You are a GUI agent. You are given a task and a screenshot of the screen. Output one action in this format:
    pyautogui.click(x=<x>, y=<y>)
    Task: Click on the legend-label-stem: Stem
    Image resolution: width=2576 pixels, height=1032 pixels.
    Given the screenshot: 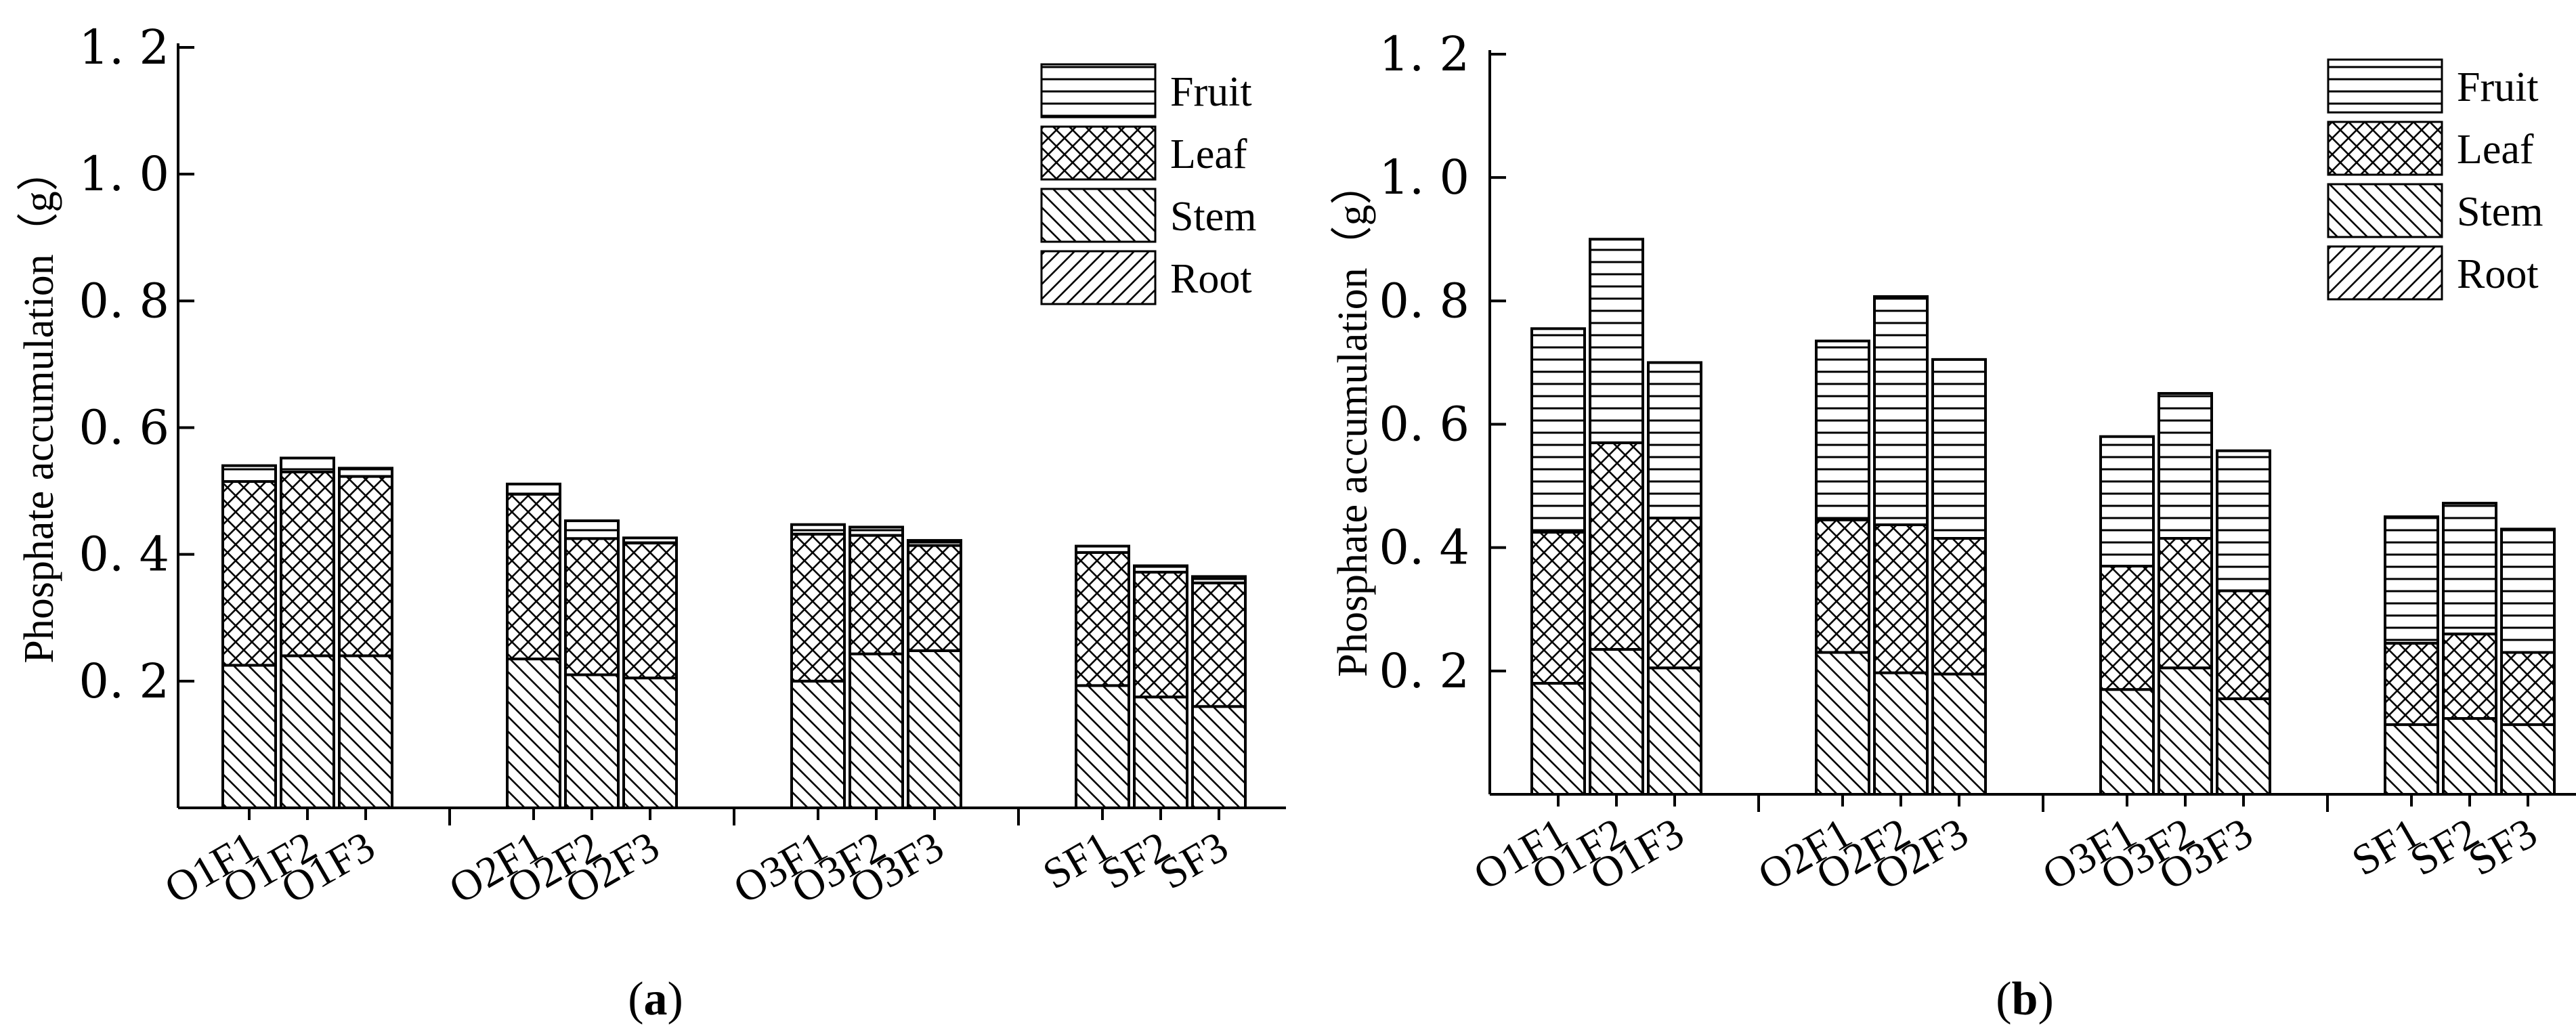 What is the action you would take?
    pyautogui.click(x=2500, y=212)
    